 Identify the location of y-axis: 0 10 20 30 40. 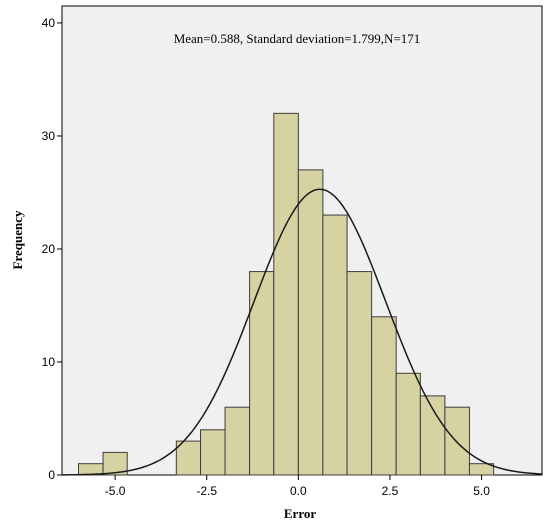
(52, 249).